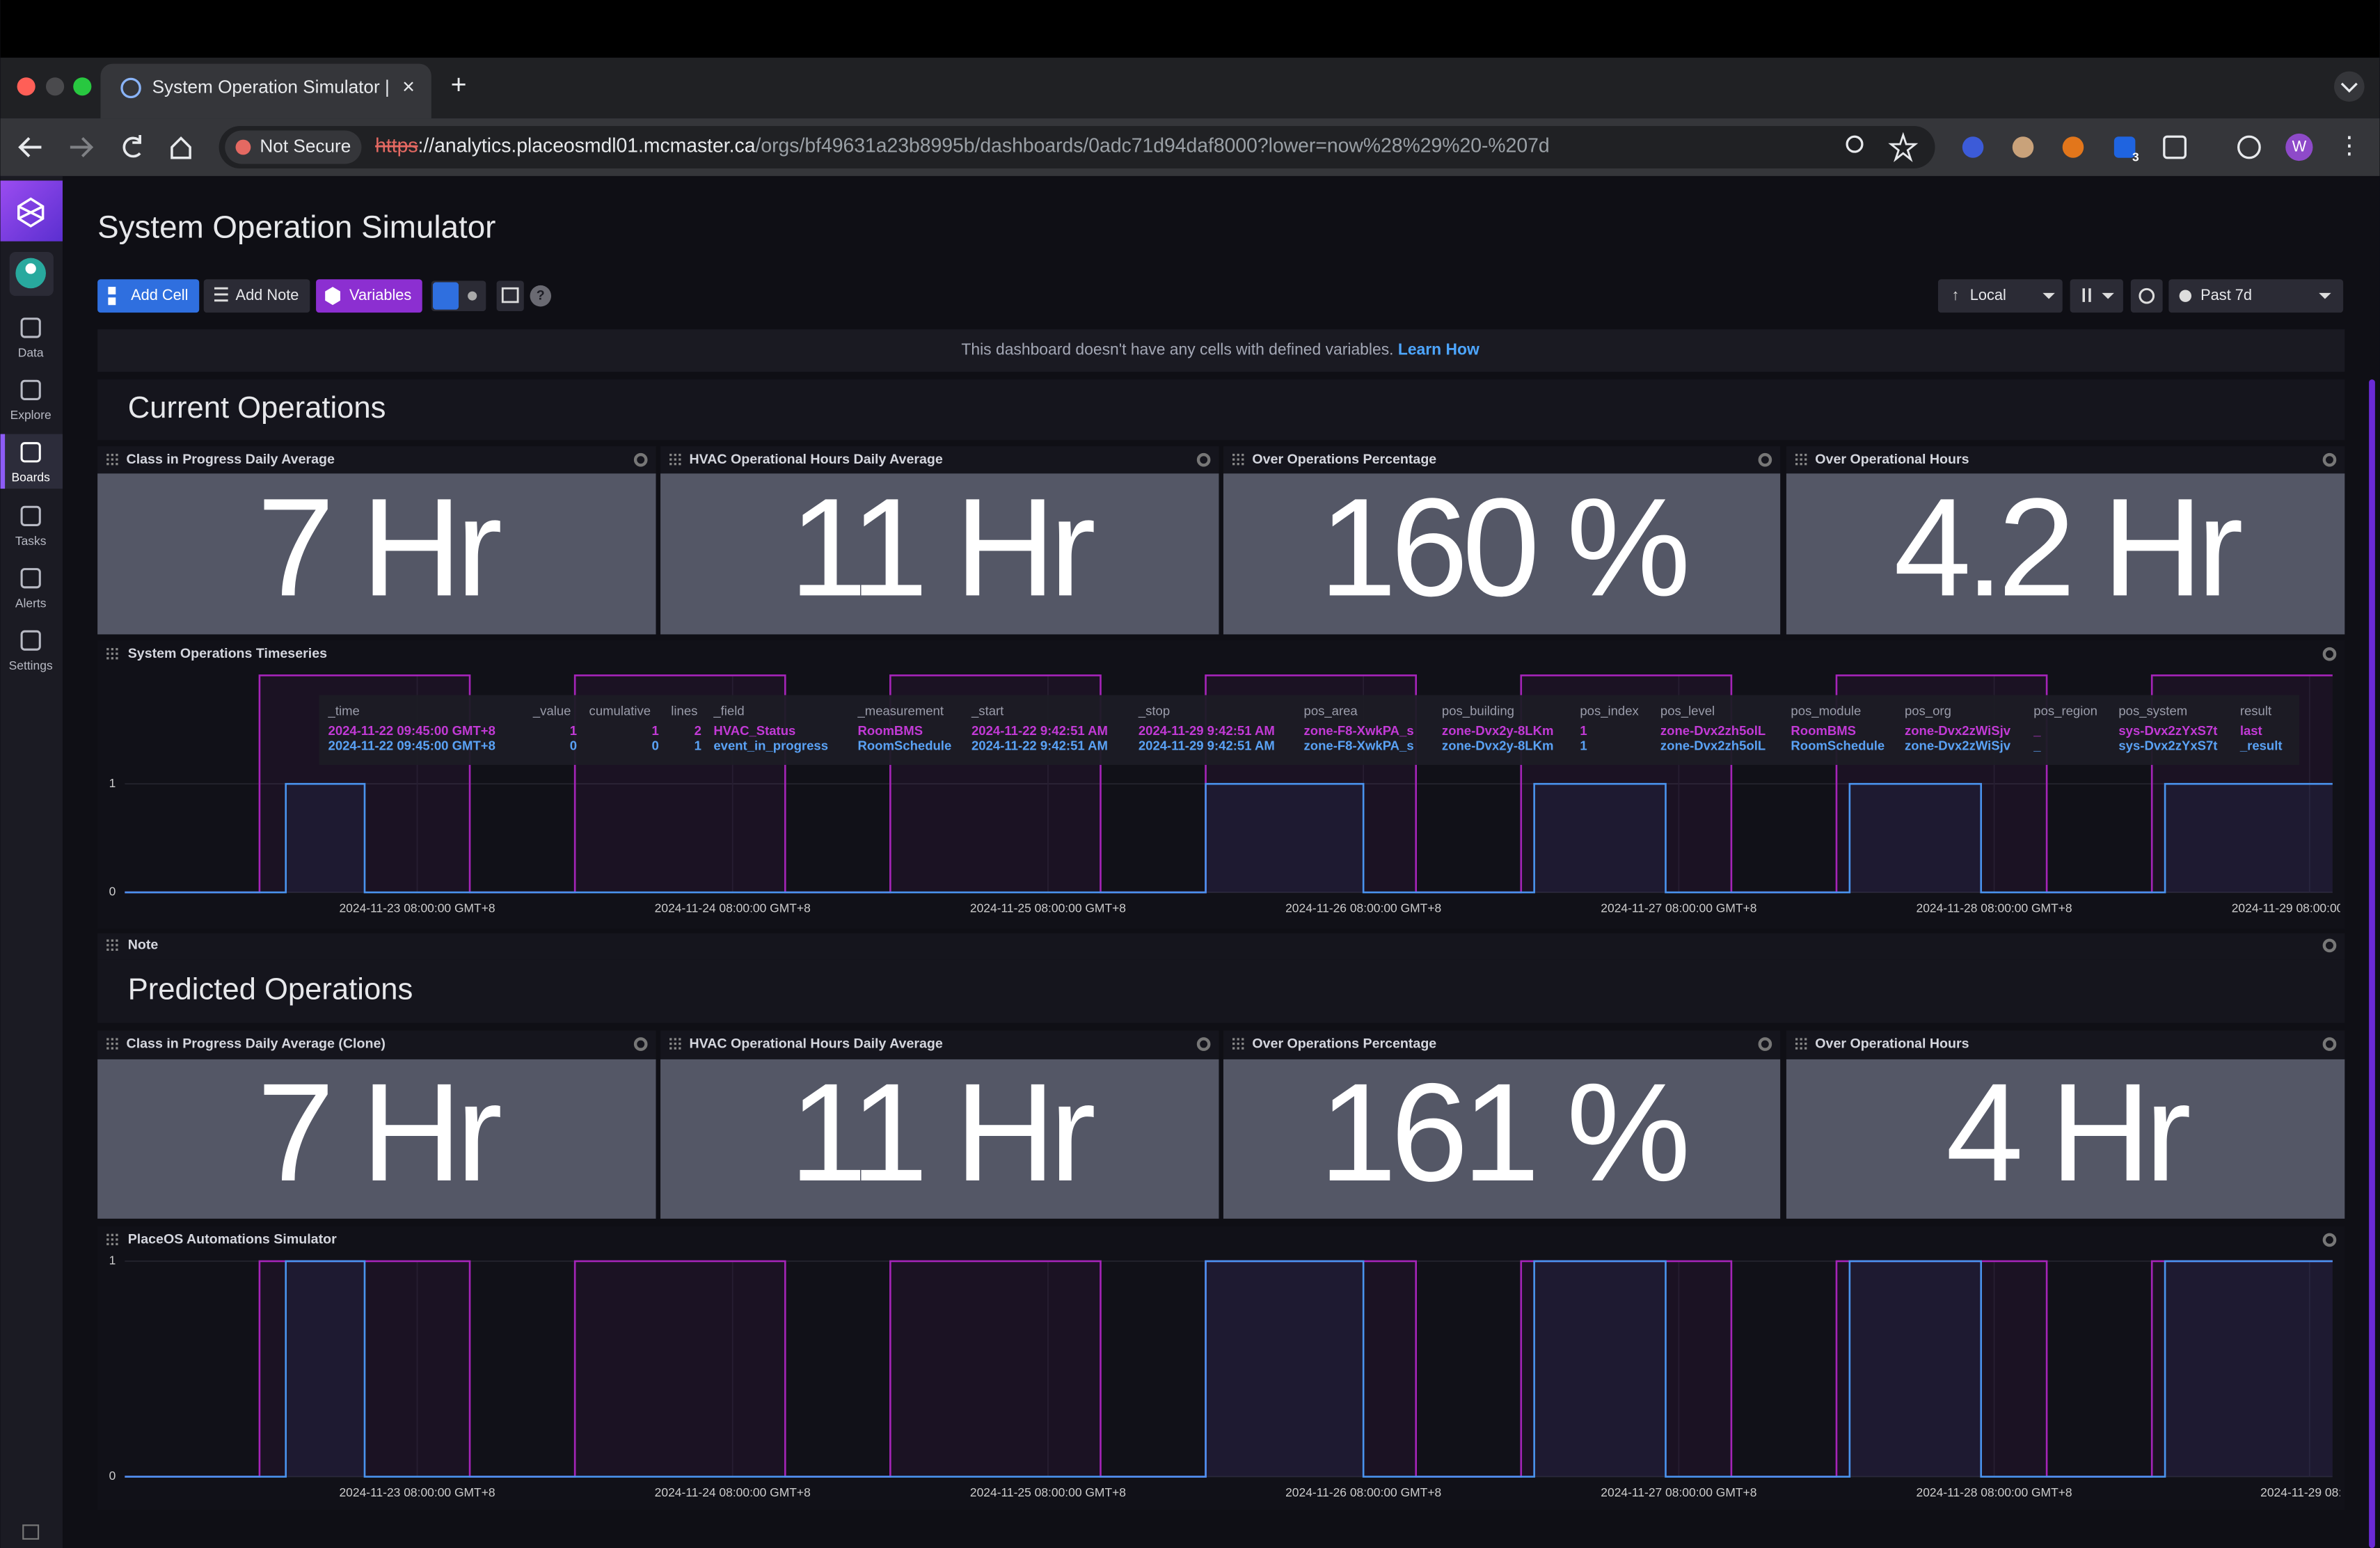 The image size is (2380, 1548). Describe the element at coordinates (2175, 147) in the screenshot. I see `extensions-menu` at that location.